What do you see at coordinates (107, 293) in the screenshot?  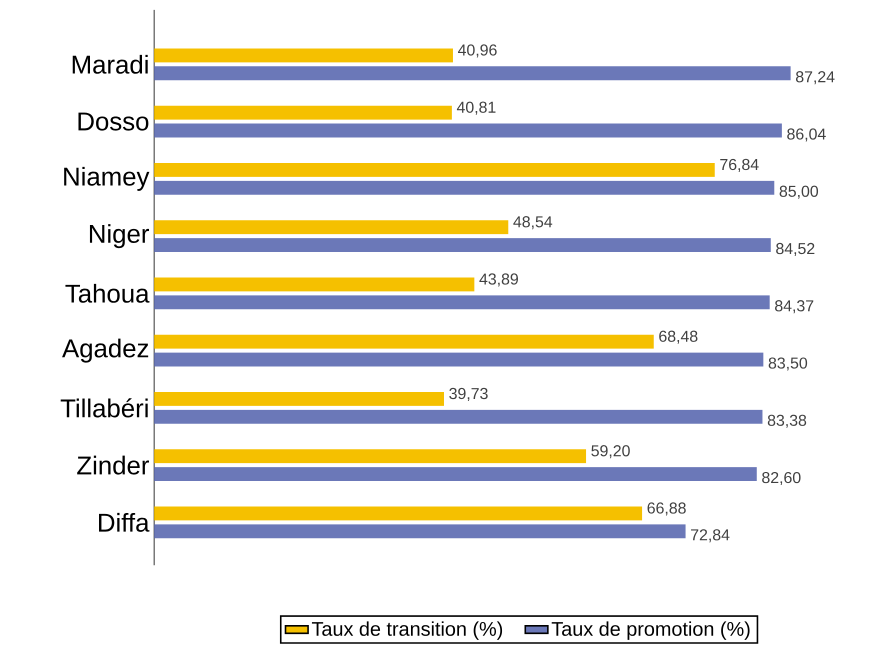 I see `y-tick-label: Tahoua` at bounding box center [107, 293].